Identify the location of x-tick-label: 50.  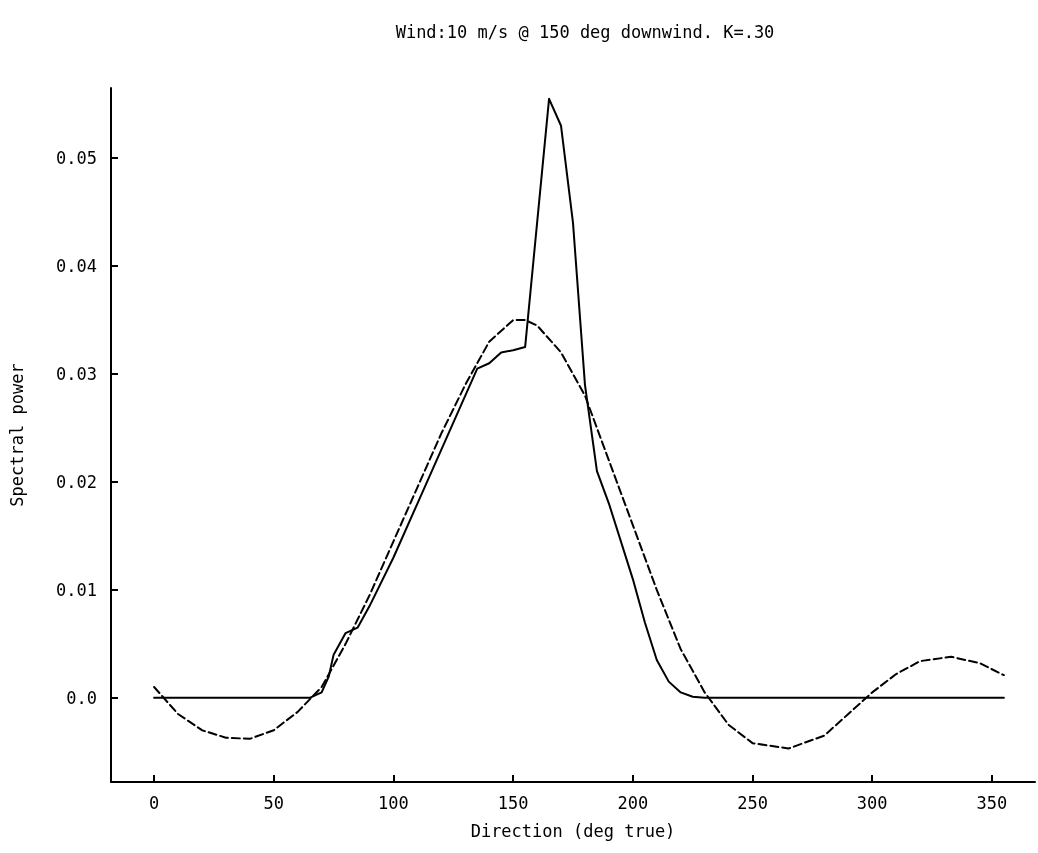
(274, 802).